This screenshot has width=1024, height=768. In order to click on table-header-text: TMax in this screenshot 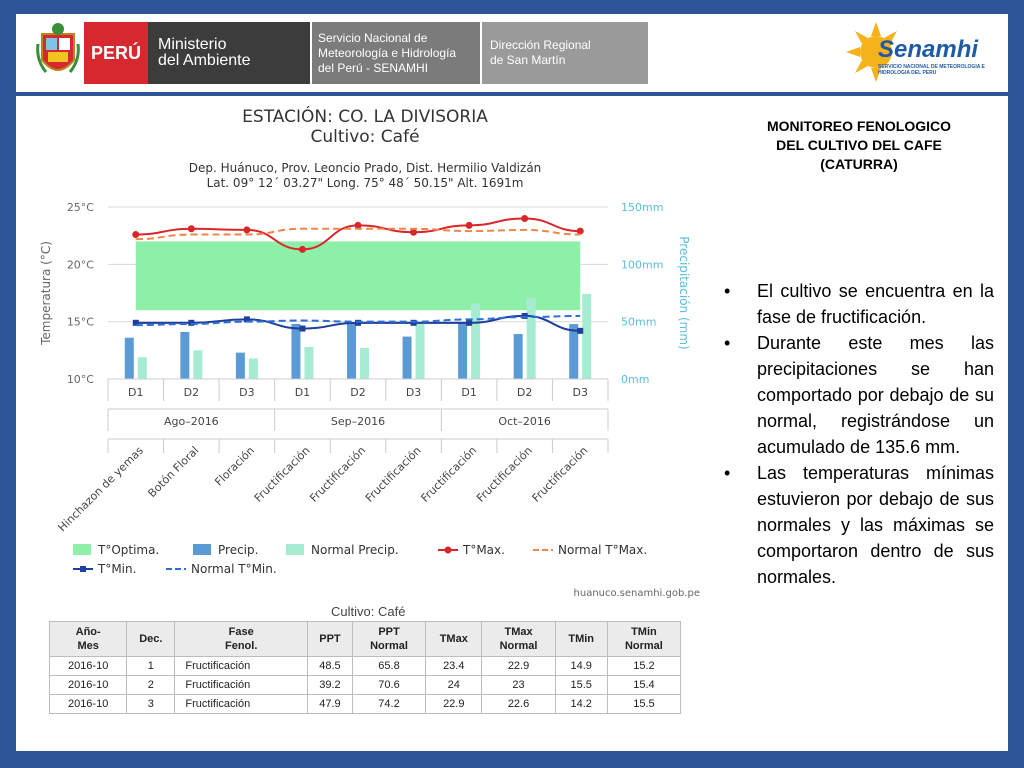, I will do `click(453, 639)`.